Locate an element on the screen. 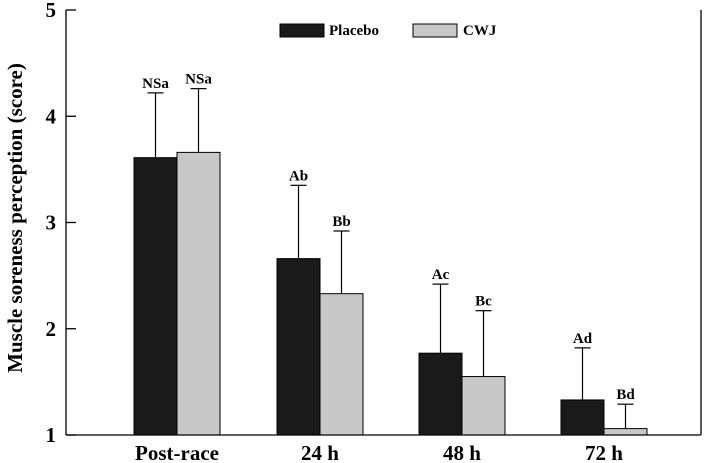  legend: Placebo CWJ is located at coordinates (388, 31).